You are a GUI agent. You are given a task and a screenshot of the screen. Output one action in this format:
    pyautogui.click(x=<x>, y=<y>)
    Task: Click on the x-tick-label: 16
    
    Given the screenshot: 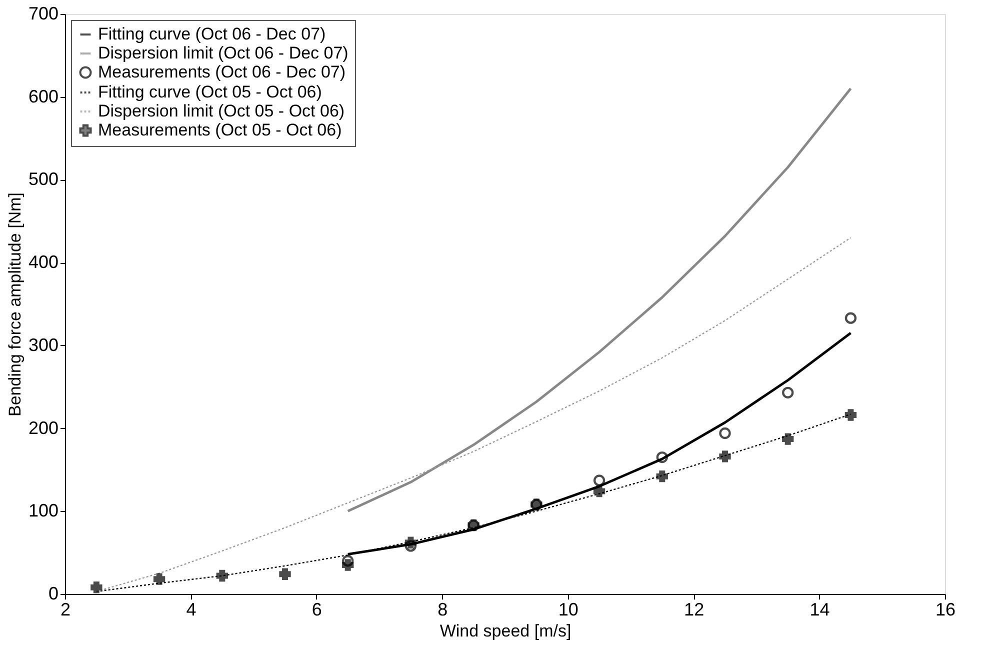 What is the action you would take?
    pyautogui.click(x=945, y=610)
    